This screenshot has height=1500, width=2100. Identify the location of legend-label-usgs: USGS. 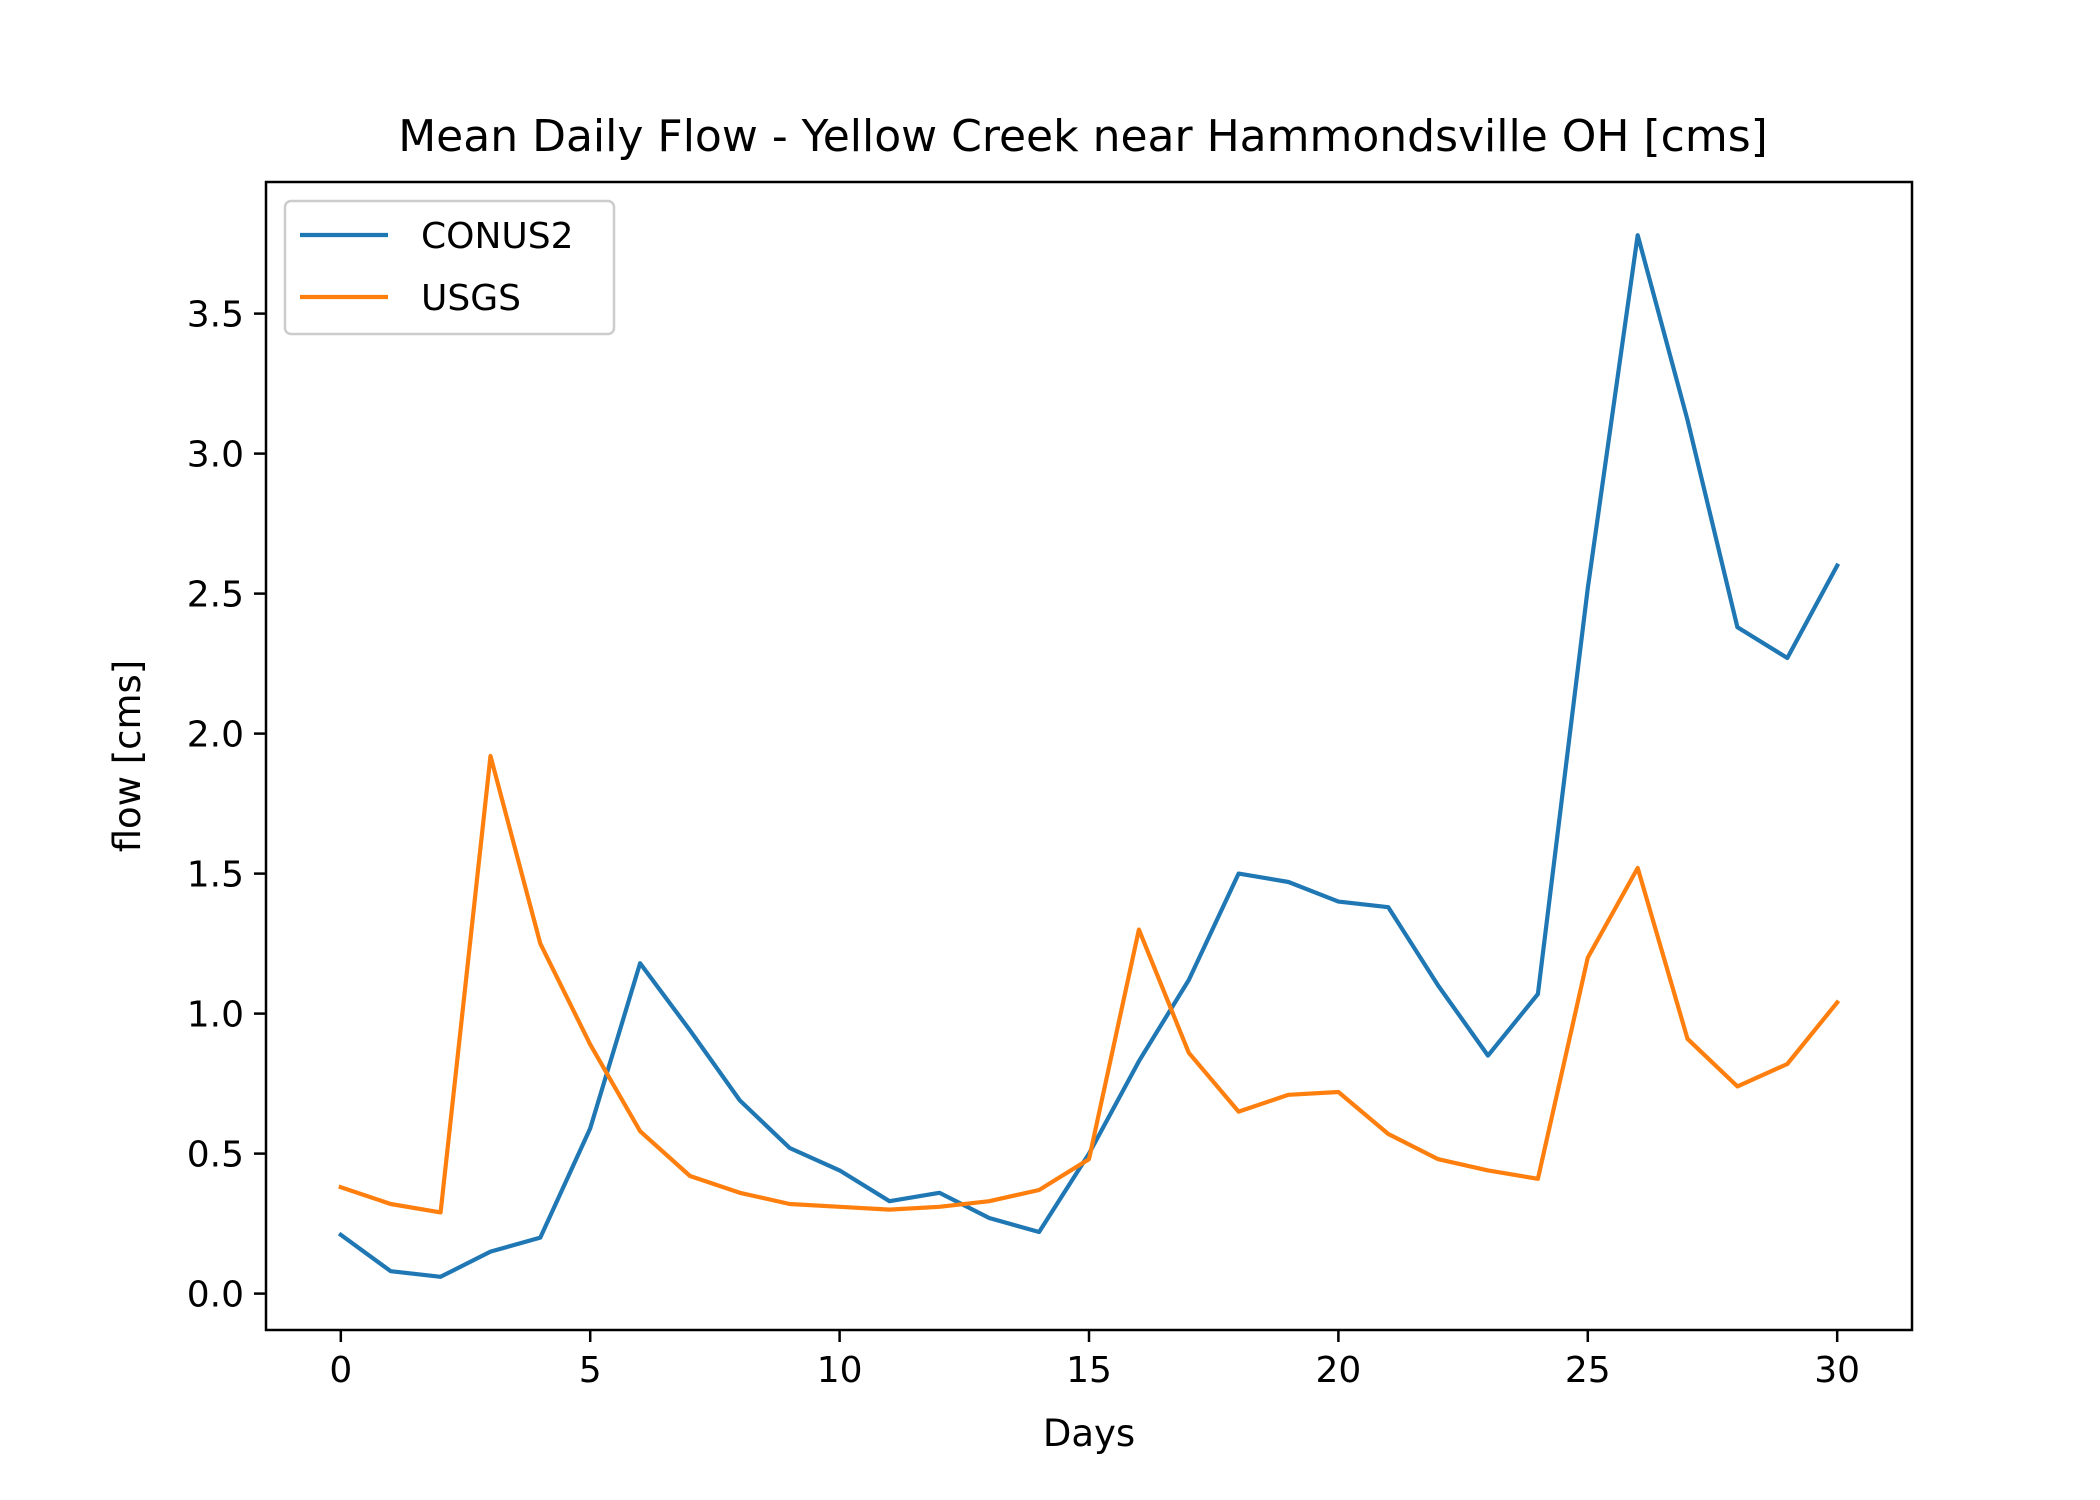
(471, 298).